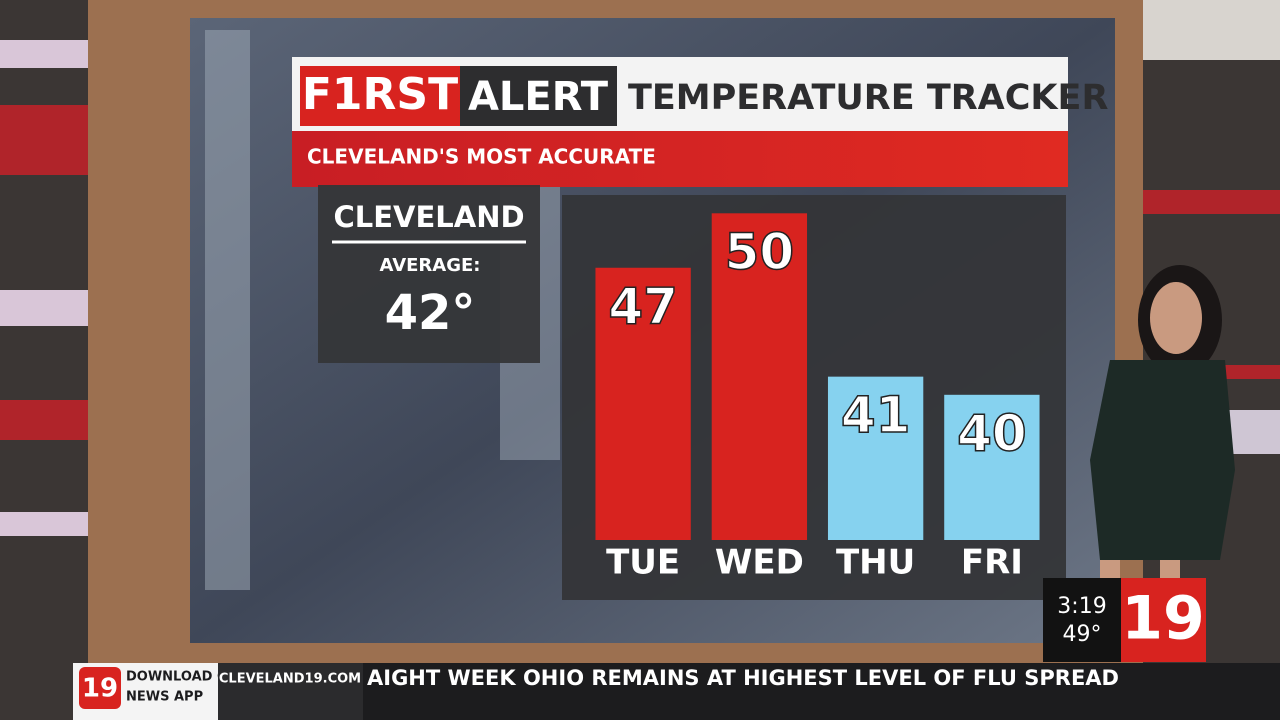 The height and width of the screenshot is (720, 1280). I want to click on value-label: 47, so click(643, 306).